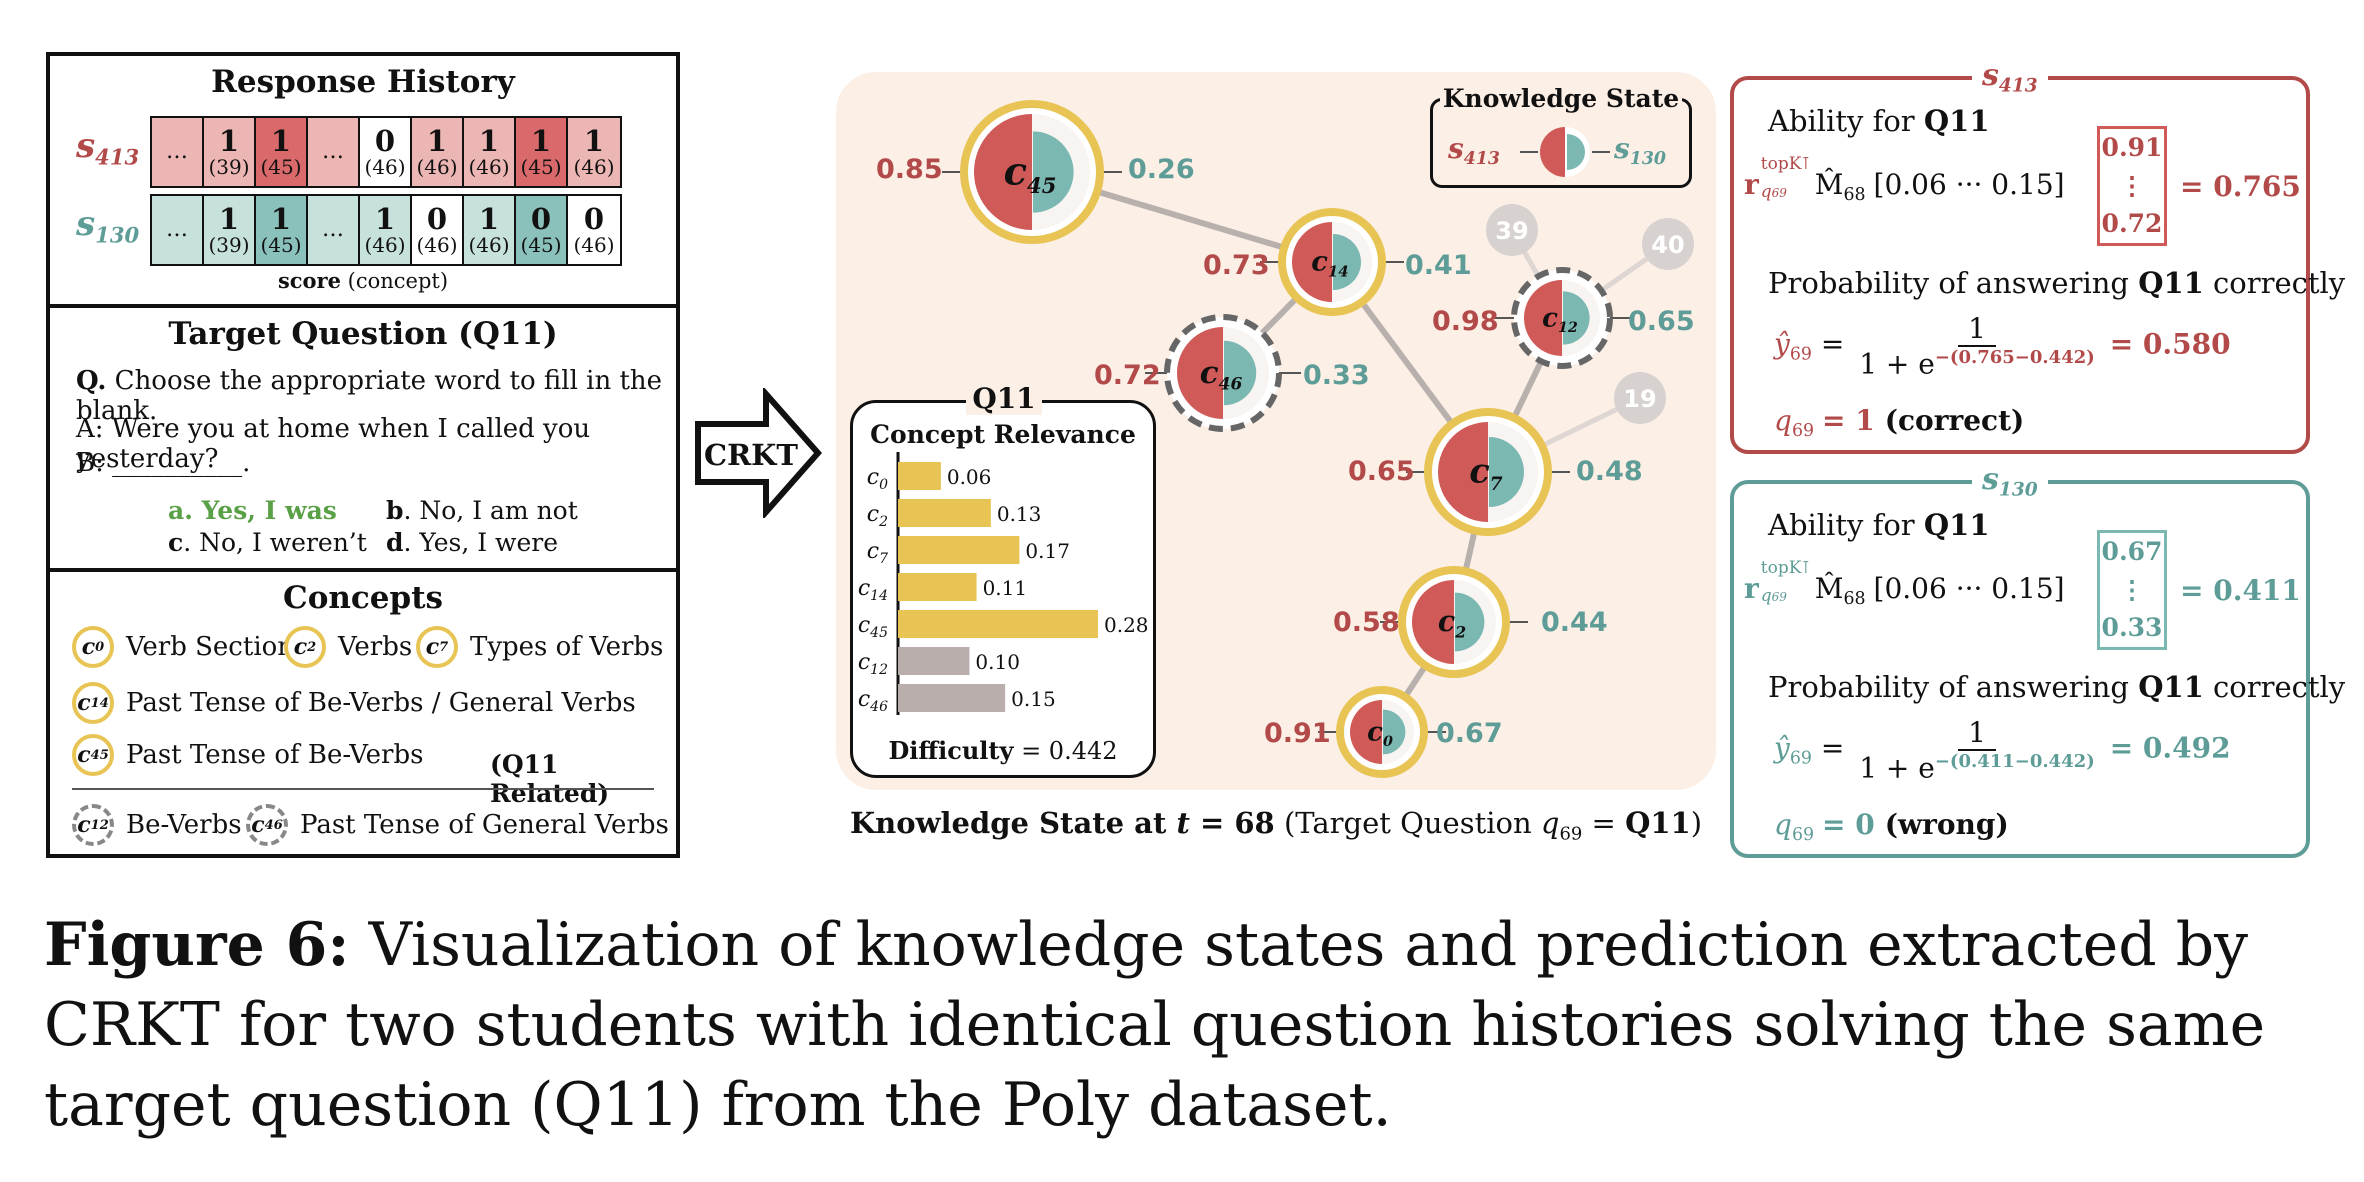 The image size is (2364, 1182). What do you see at coordinates (252, 510) in the screenshot?
I see `option-a: a. Yes, I was` at bounding box center [252, 510].